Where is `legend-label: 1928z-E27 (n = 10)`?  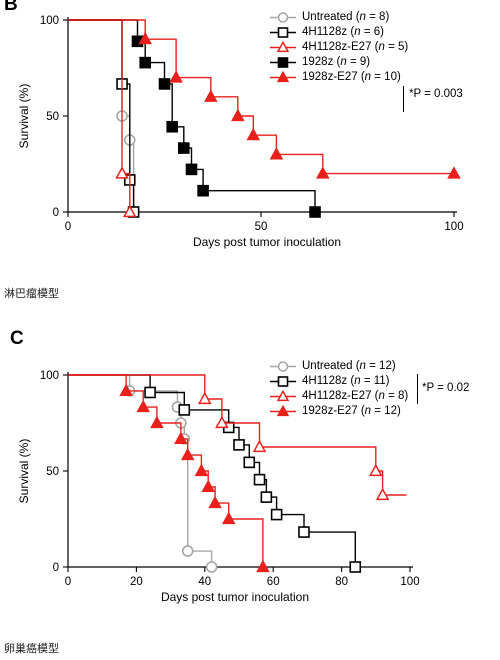 legend-label: 1928z-E27 (n = 10) is located at coordinates (351, 77).